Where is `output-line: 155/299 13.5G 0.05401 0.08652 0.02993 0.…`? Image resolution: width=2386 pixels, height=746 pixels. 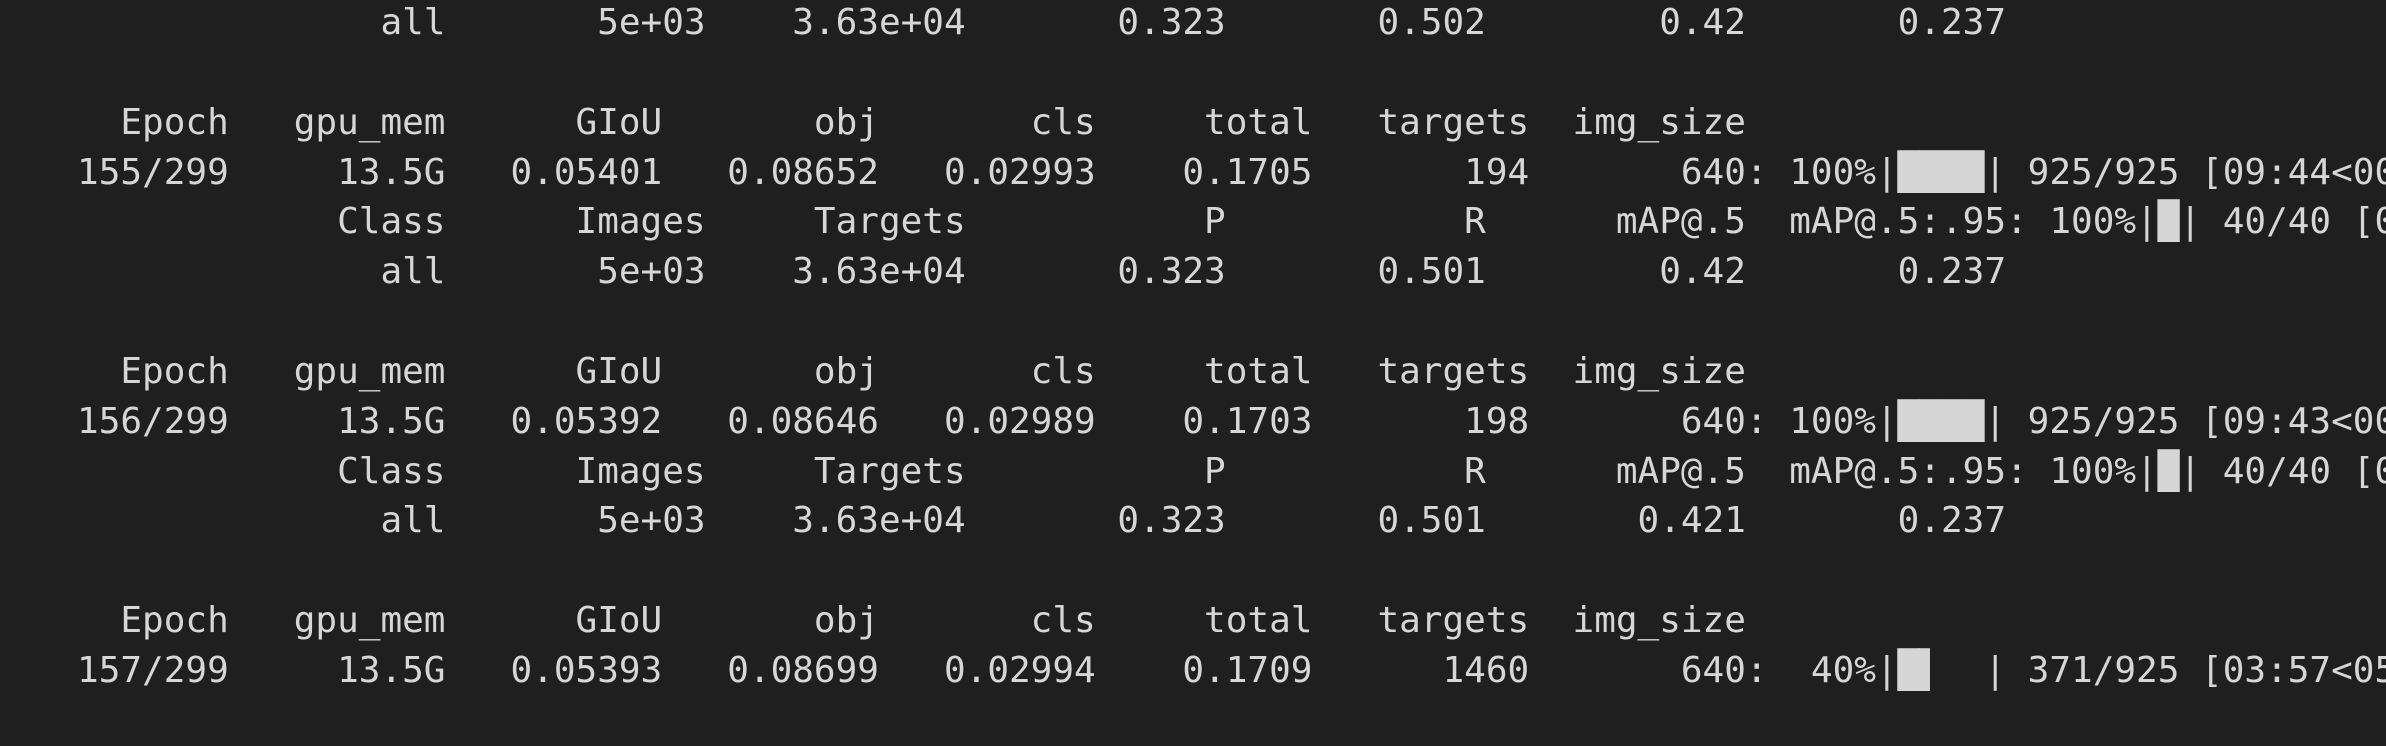 output-line: 155/299 13.5G 0.05401 0.08652 0.02993 0.… is located at coordinates (1199, 172).